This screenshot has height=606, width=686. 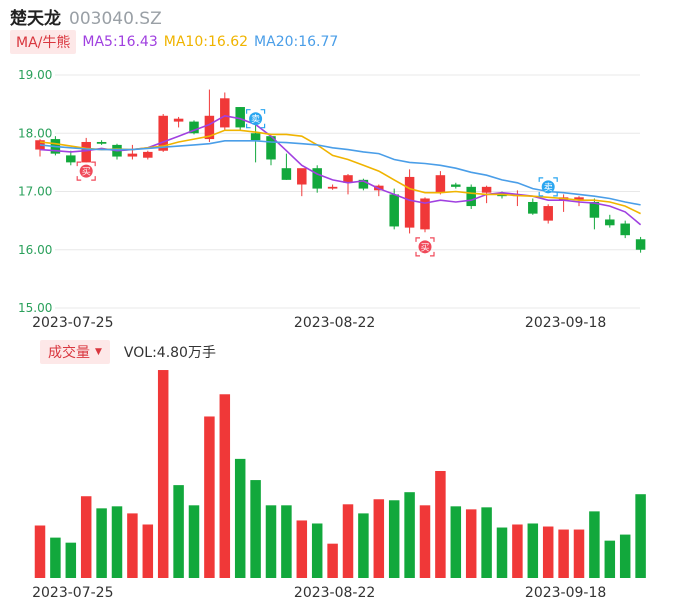 I want to click on y-tick-label: 16.00, so click(x=35, y=250).